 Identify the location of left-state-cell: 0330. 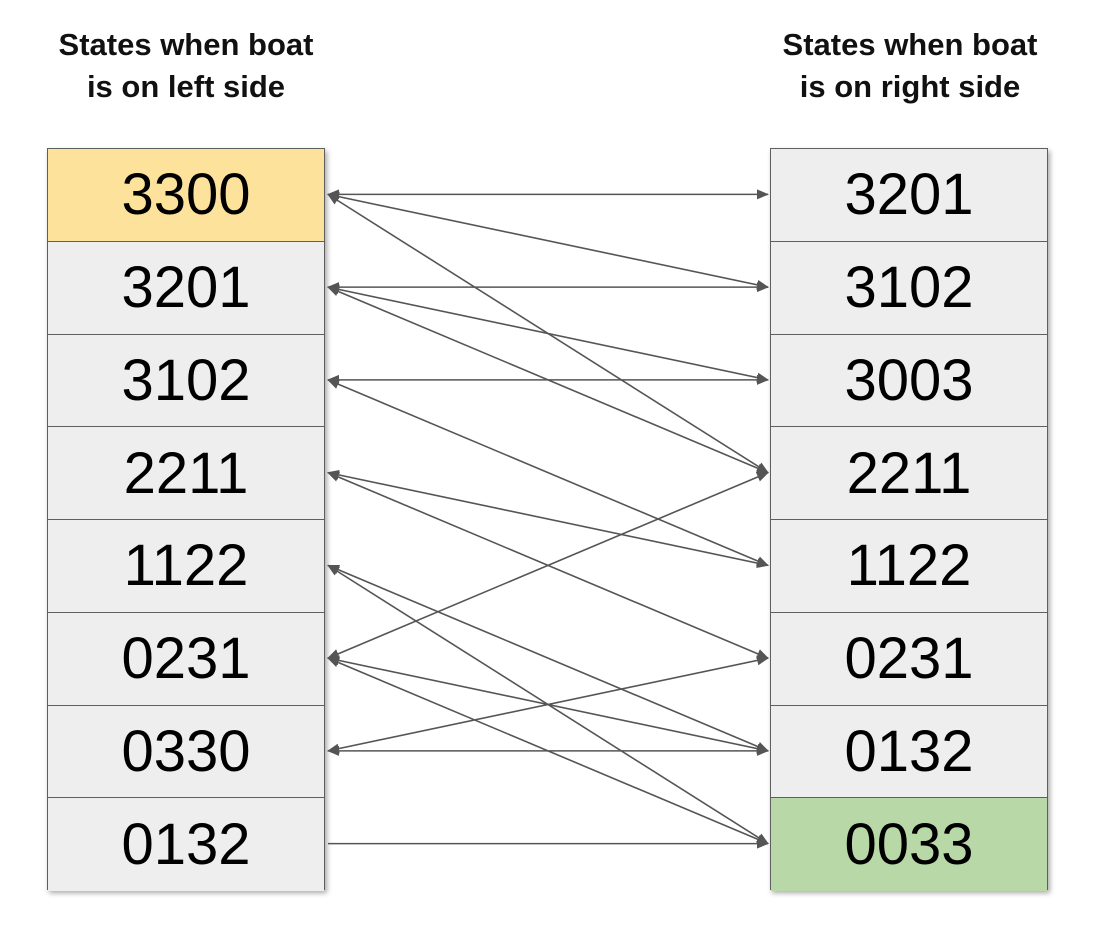
(186, 752).